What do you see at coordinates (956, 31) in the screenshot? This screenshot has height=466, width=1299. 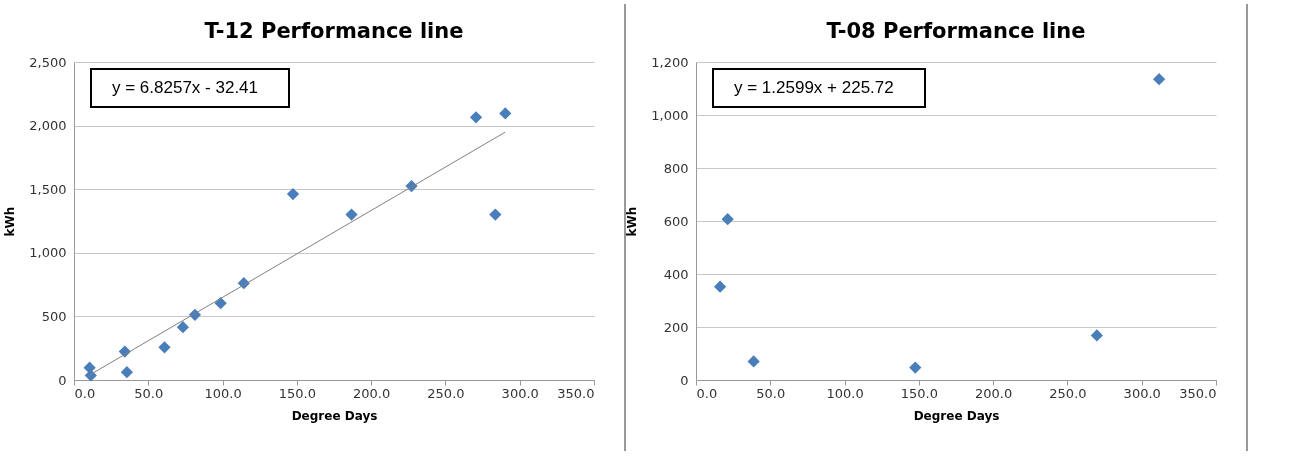 I see `chart-title: T-08 Performance line` at bounding box center [956, 31].